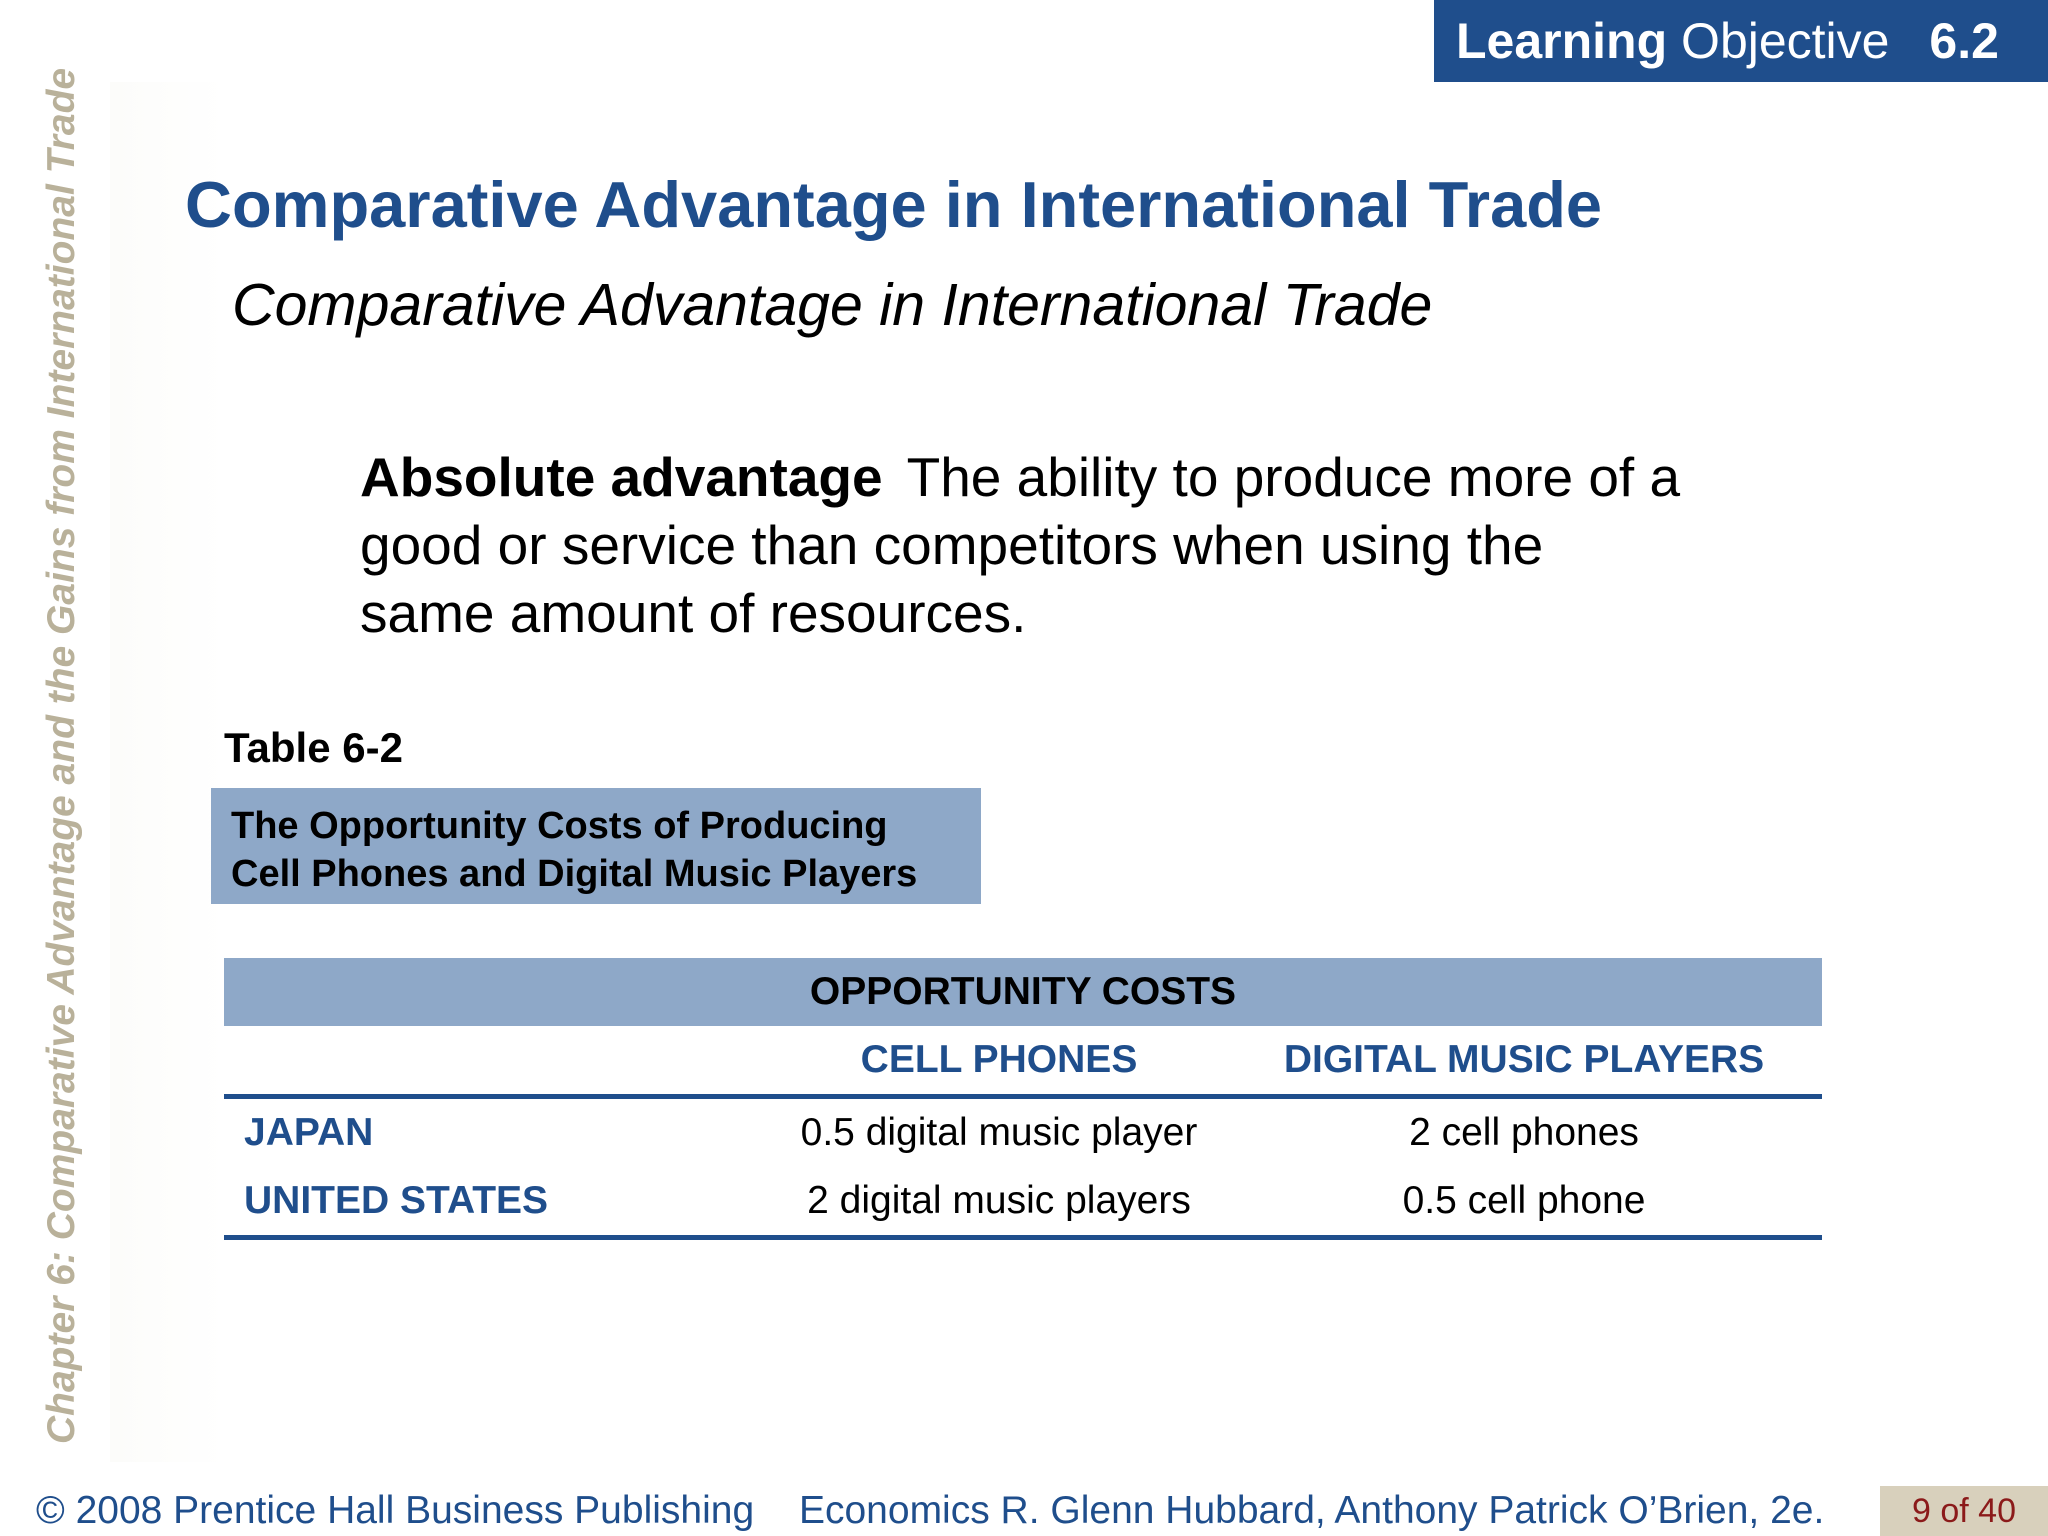 This screenshot has width=2048, height=1536. What do you see at coordinates (313, 747) in the screenshot?
I see `table-label: Table 6-2` at bounding box center [313, 747].